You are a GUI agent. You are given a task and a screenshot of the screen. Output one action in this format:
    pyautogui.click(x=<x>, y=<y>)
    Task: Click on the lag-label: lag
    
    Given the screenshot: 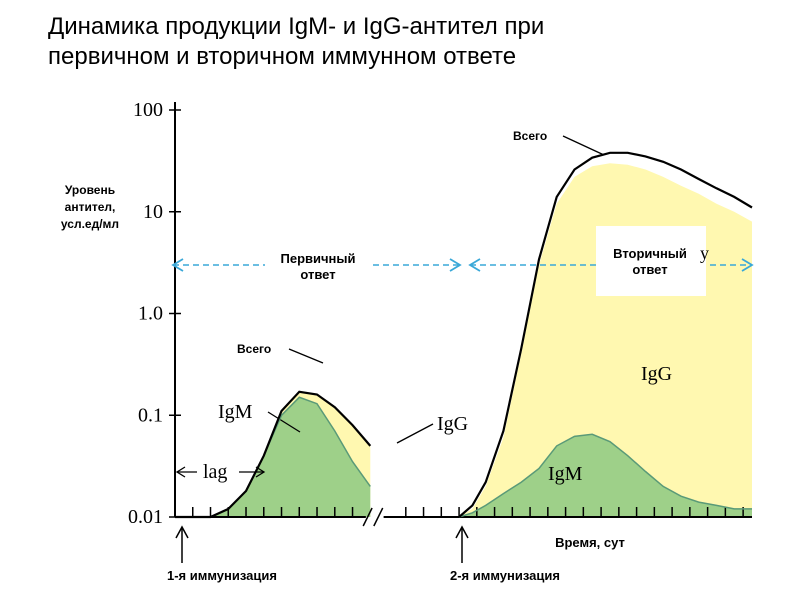 What is the action you would take?
    pyautogui.click(x=215, y=472)
    